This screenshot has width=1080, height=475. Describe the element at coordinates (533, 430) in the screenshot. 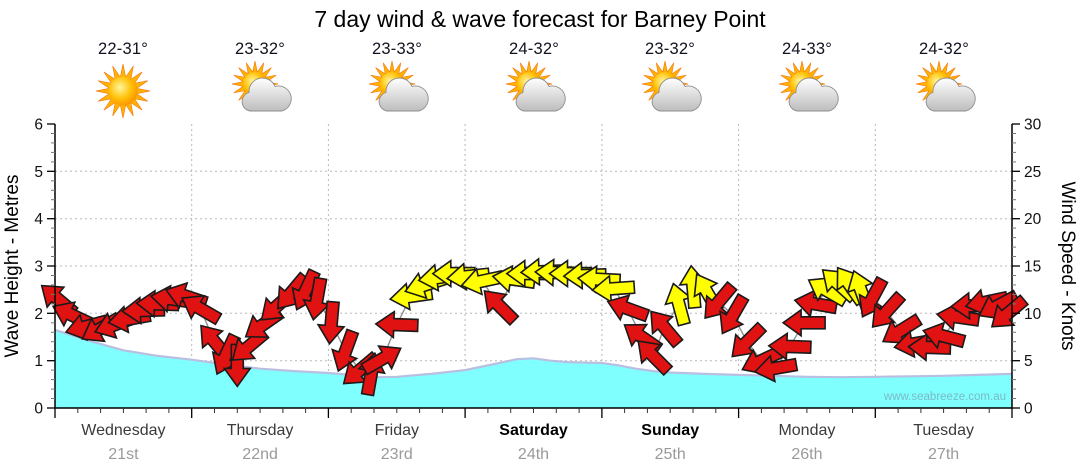

I see `day-name-label: Saturday` at that location.